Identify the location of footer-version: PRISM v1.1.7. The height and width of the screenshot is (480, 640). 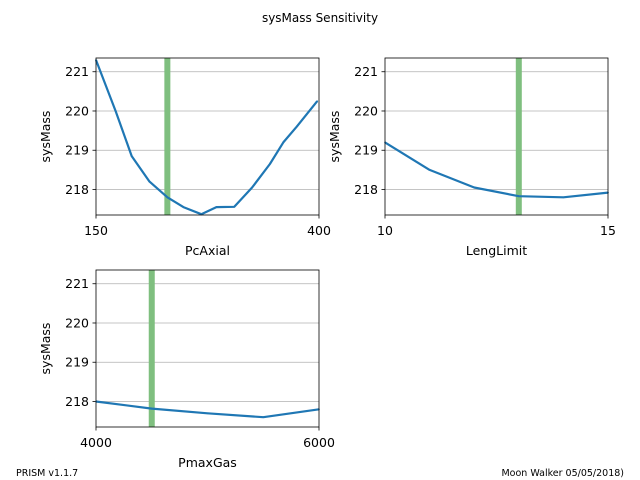
(47, 473).